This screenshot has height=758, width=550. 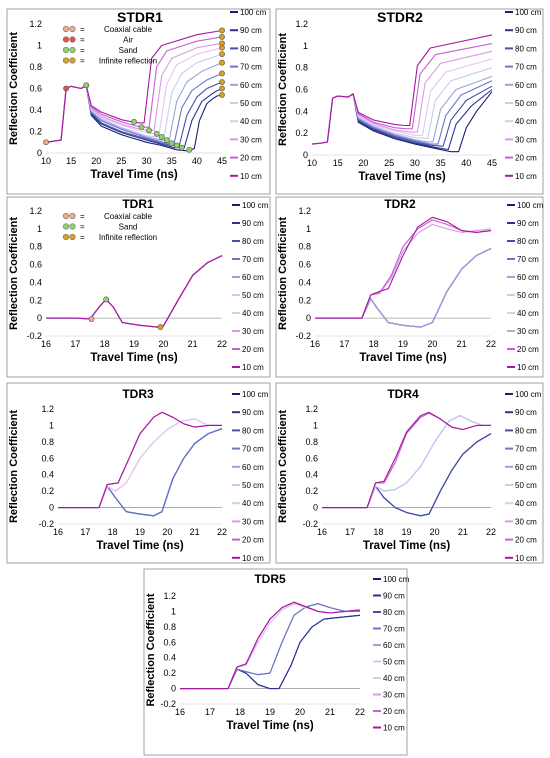 What do you see at coordinates (441, 163) in the screenshot?
I see `x-tick-label: 35` at bounding box center [441, 163].